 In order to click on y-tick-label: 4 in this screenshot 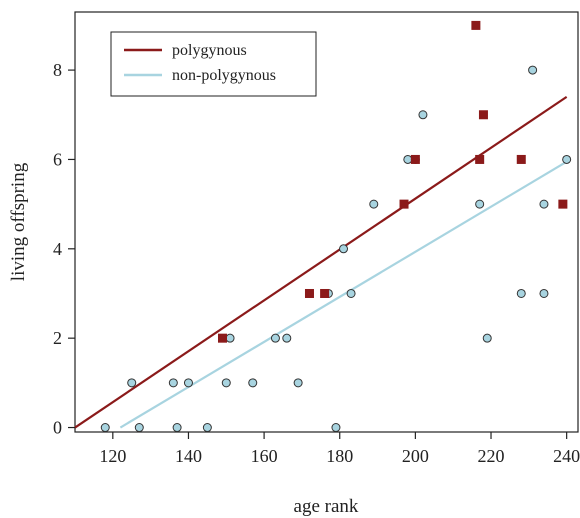, I will do `click(57, 249)`.